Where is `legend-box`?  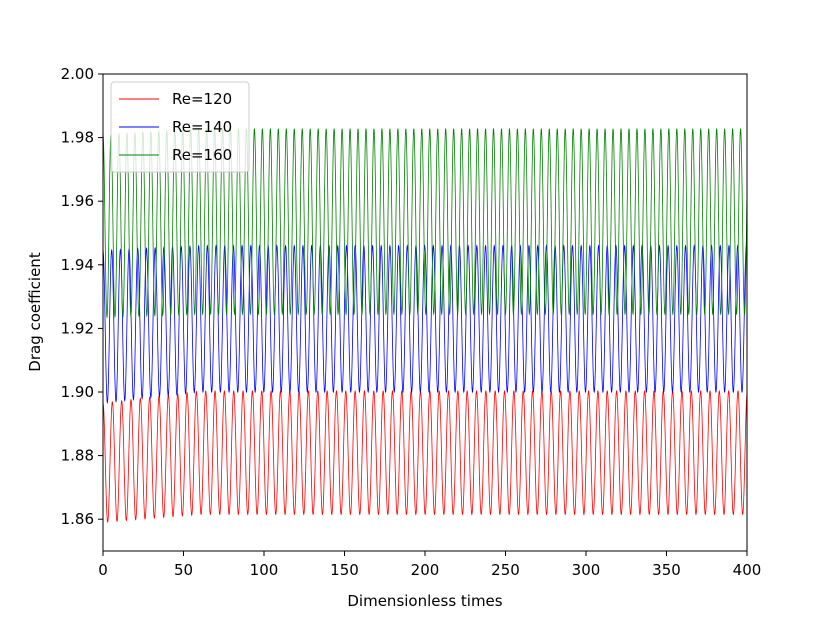
legend-box is located at coordinates (180, 127).